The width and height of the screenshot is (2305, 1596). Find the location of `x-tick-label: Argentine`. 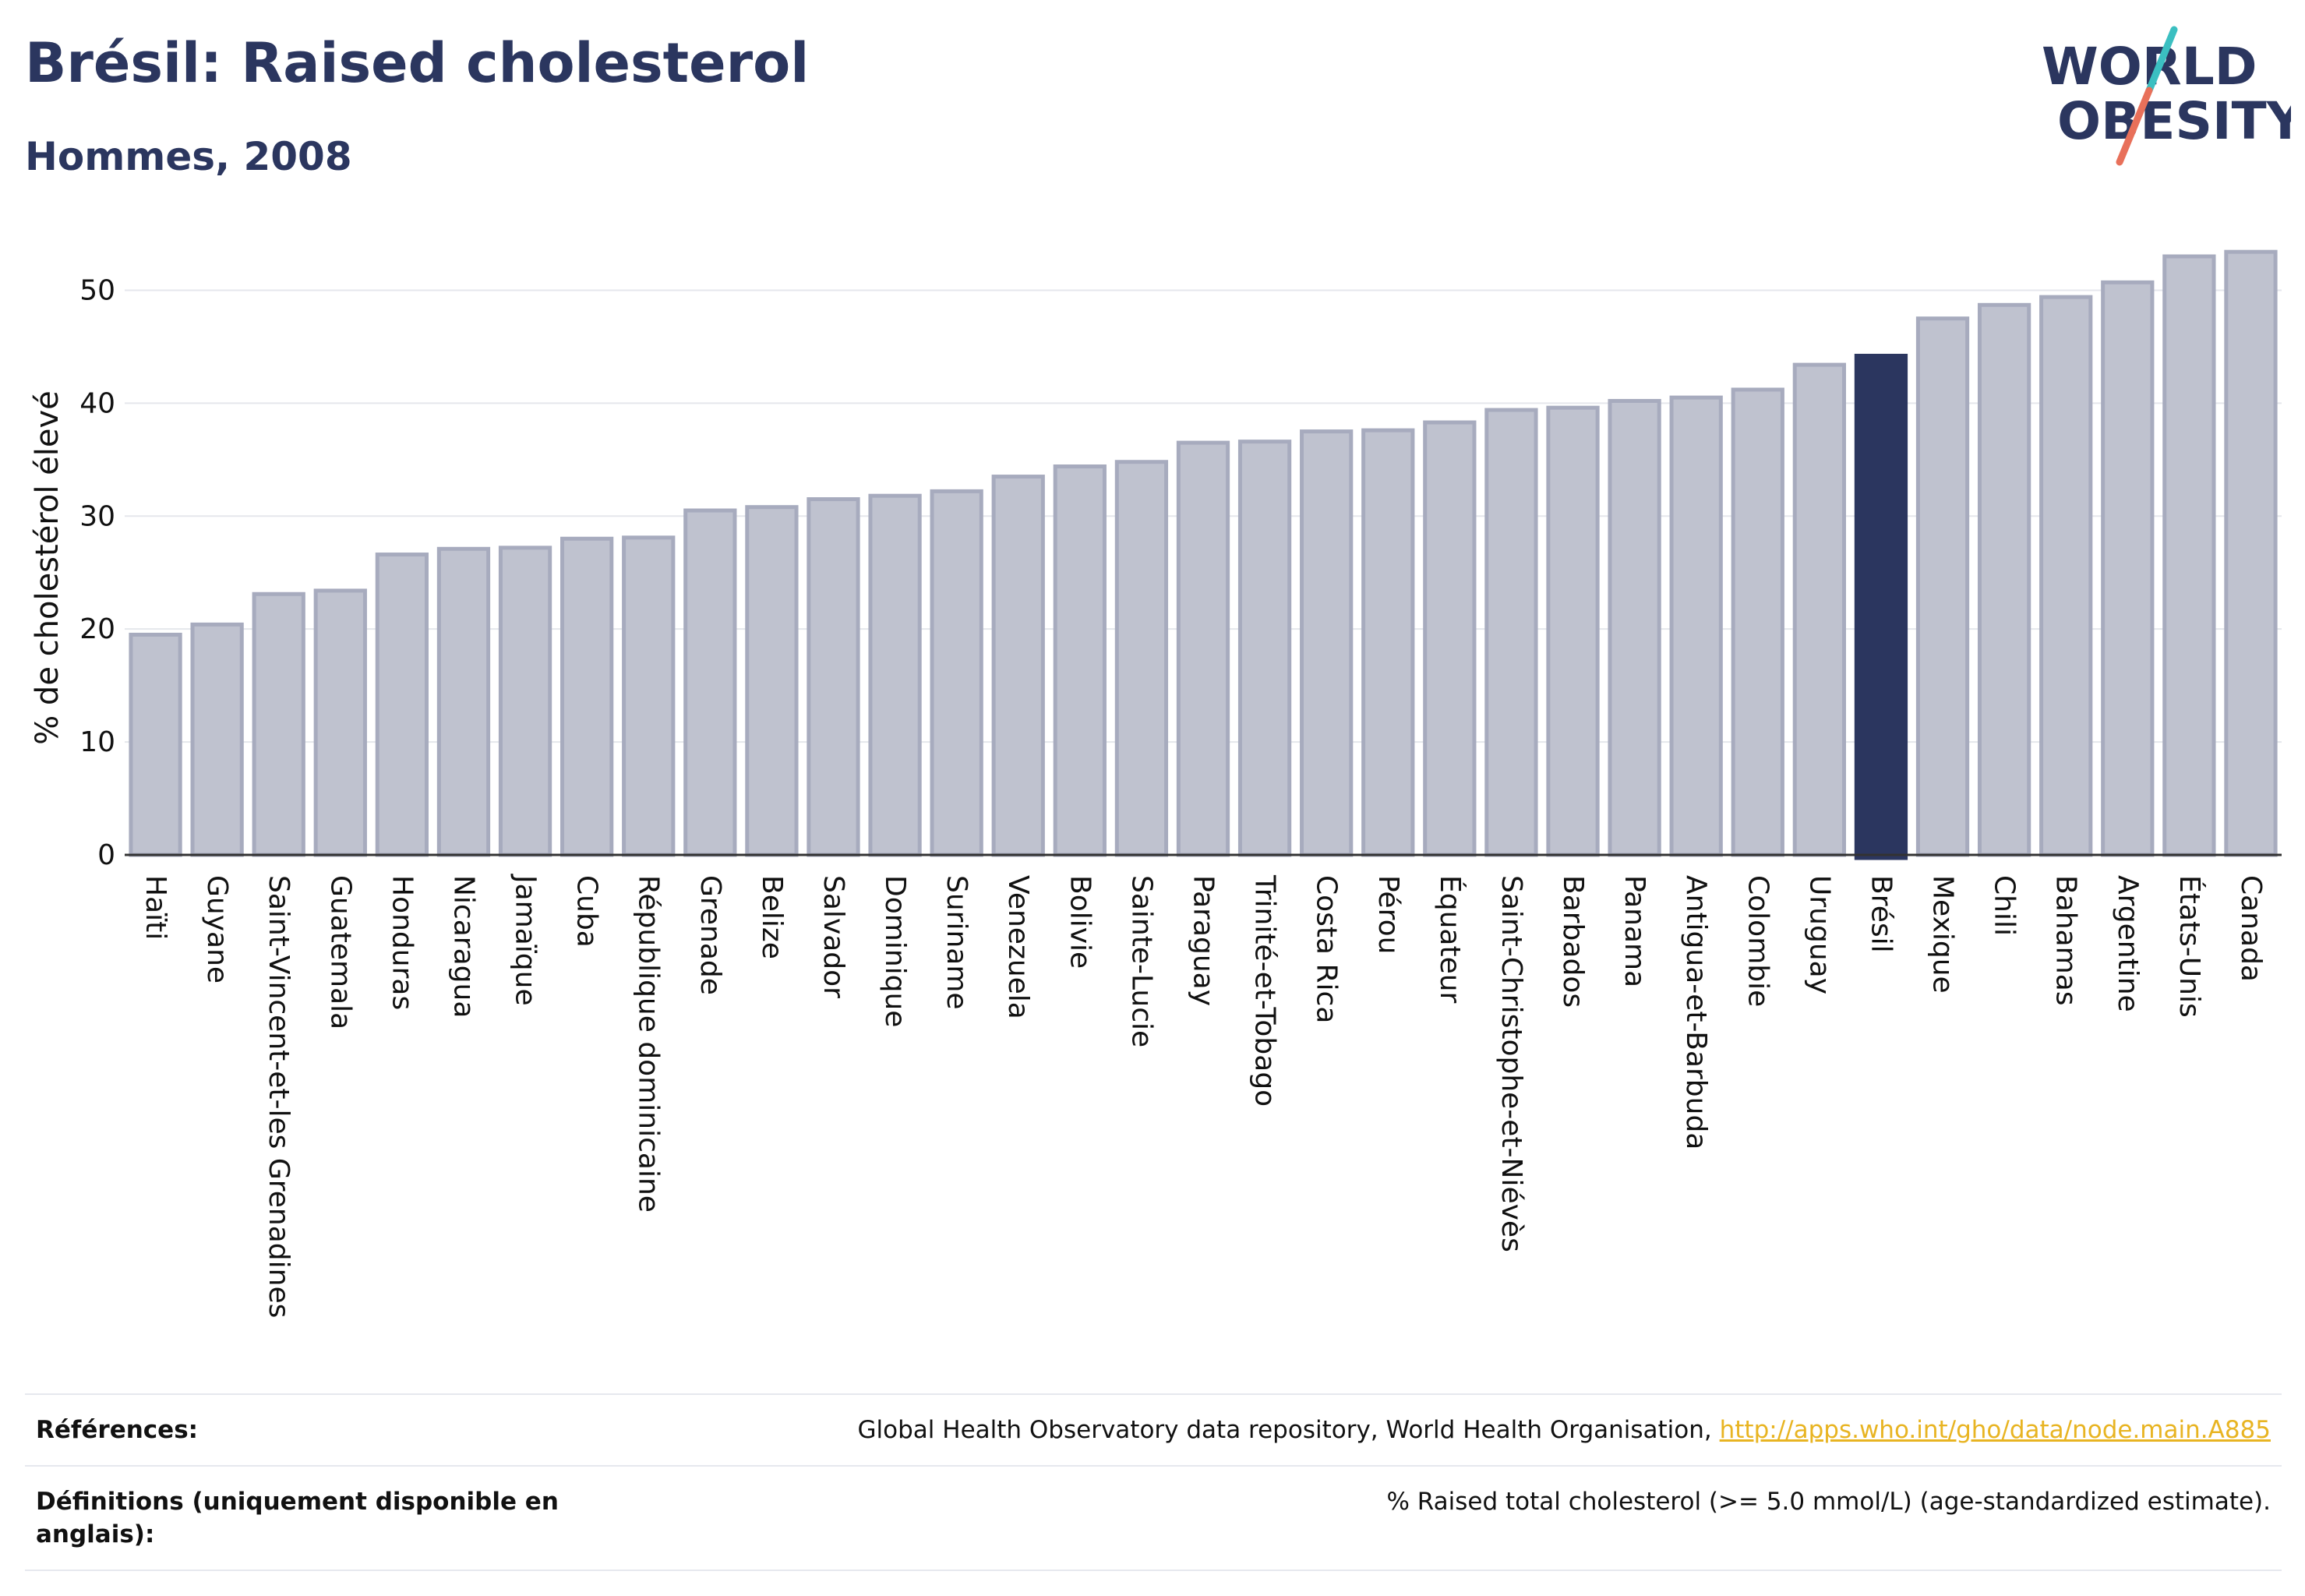

x-tick-label: Argentine is located at coordinates (2128, 943).